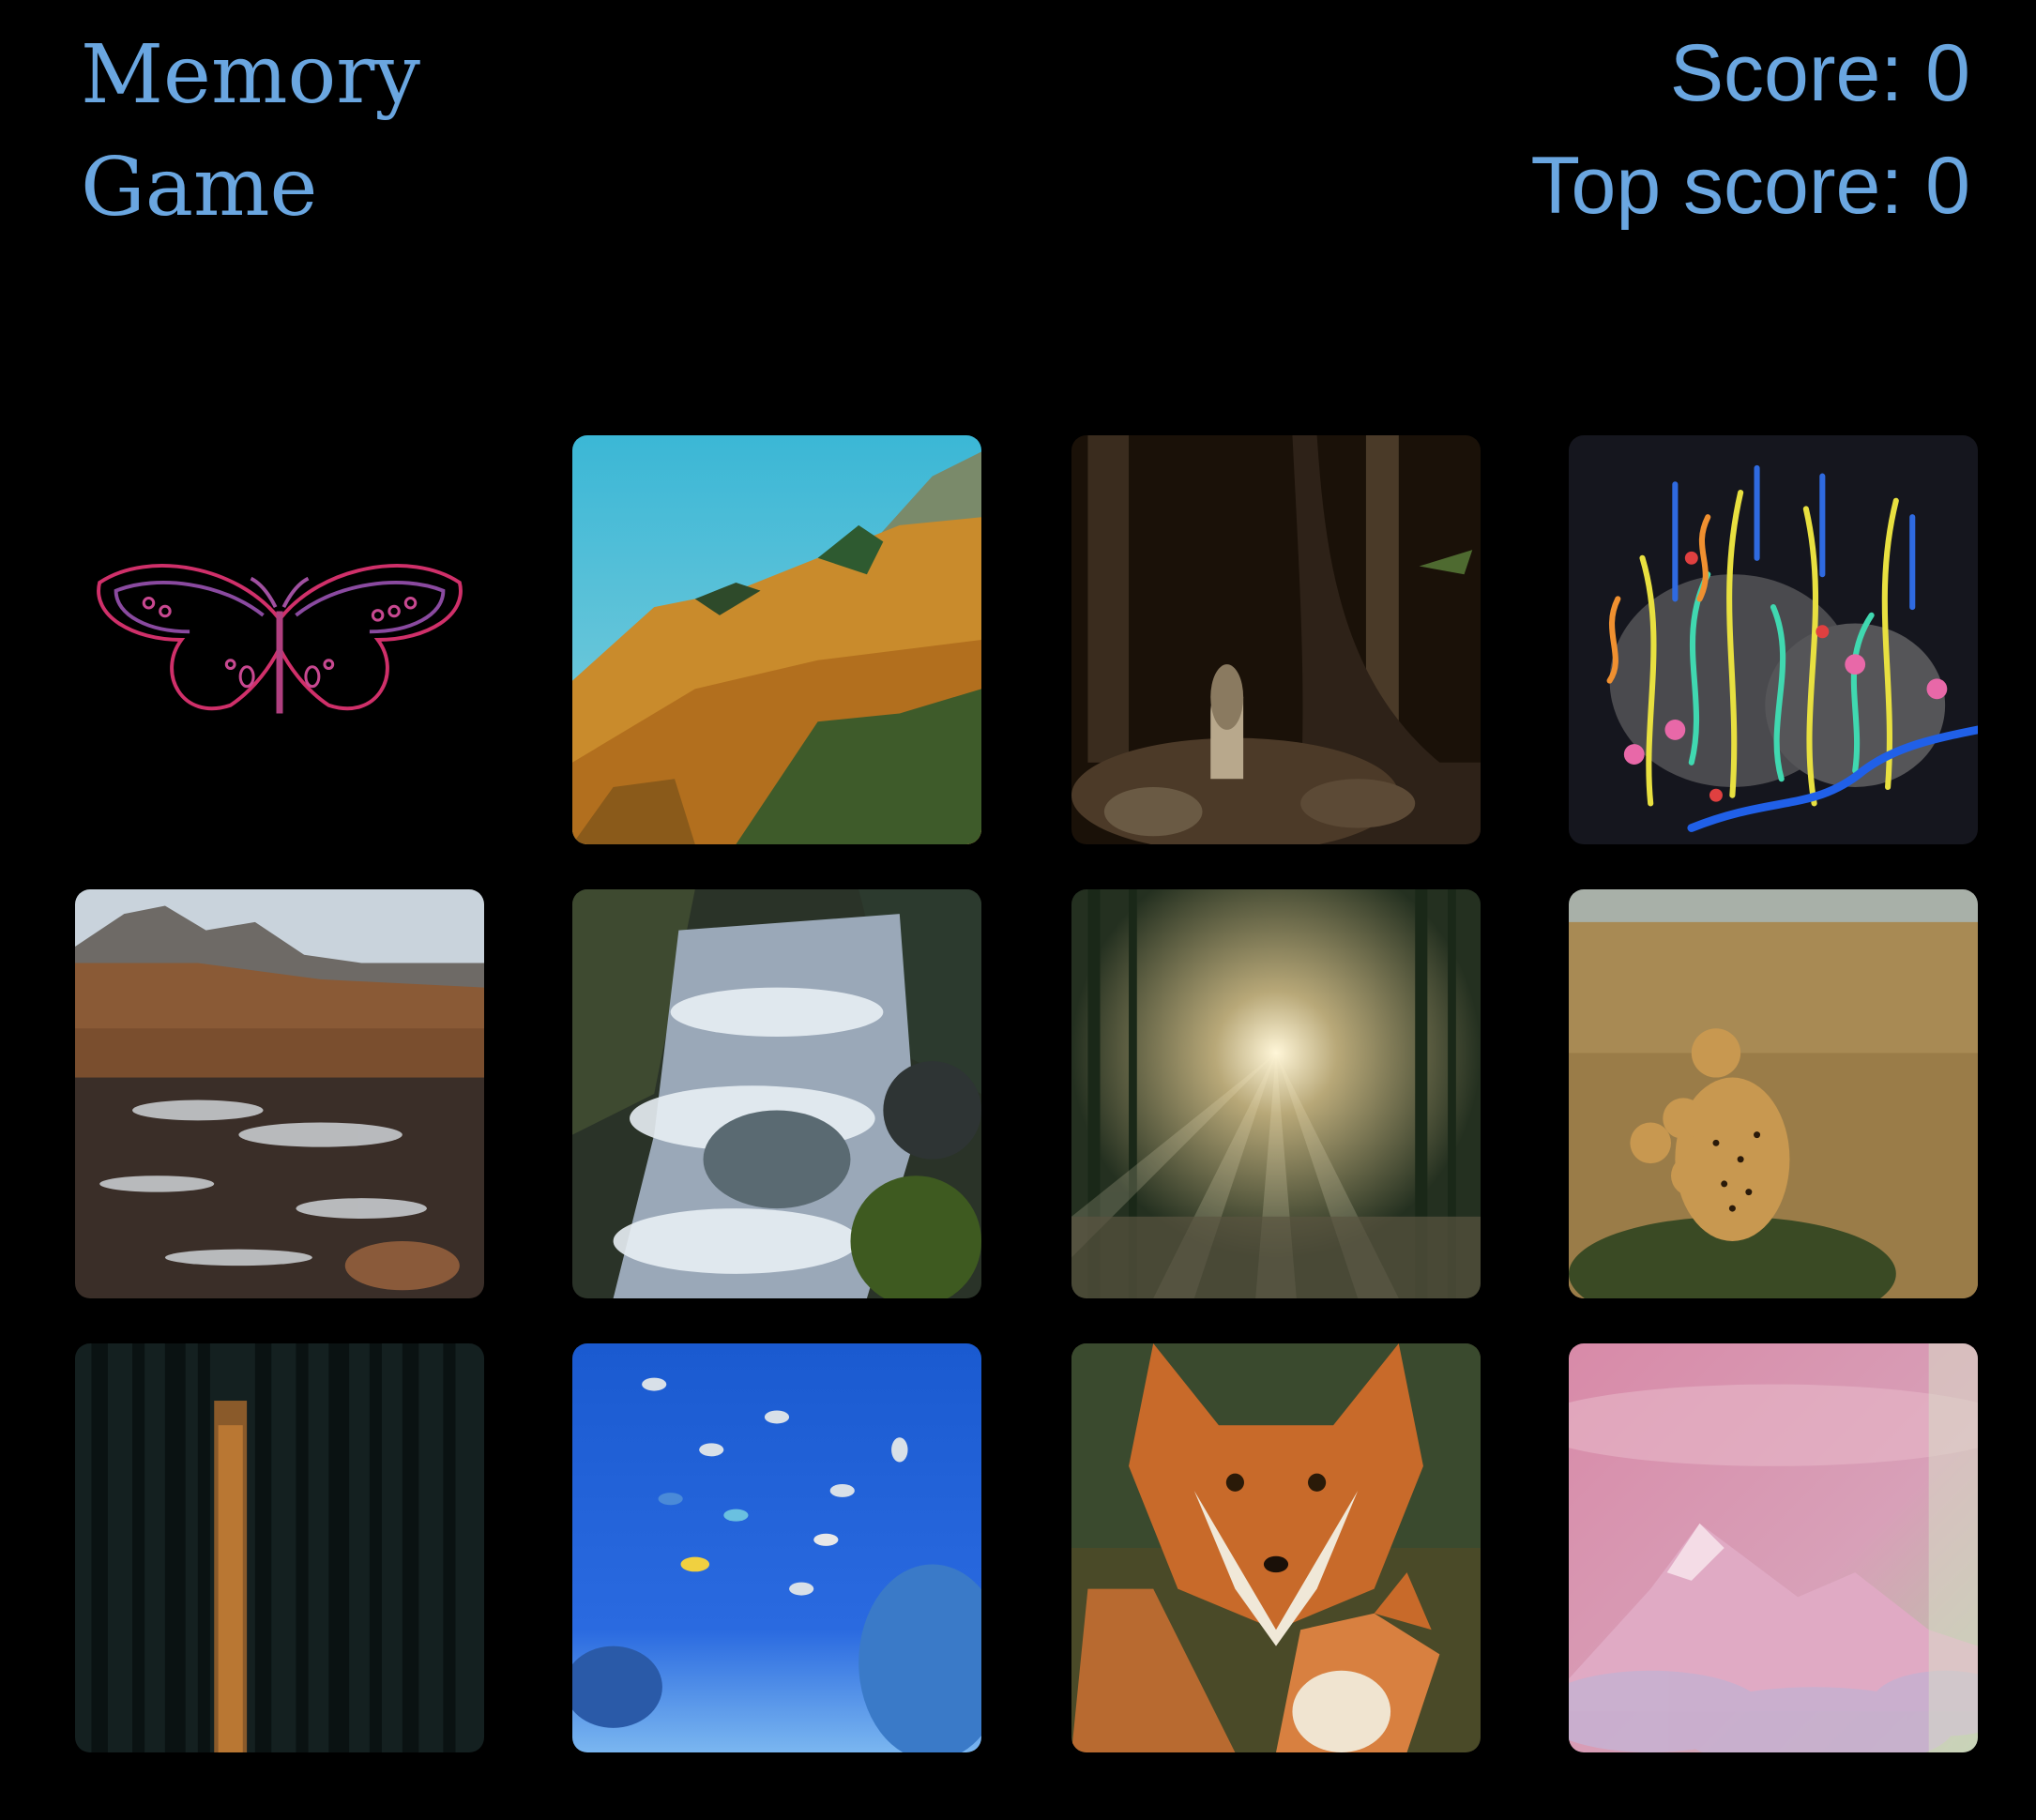 This screenshot has width=2036, height=1820. What do you see at coordinates (1947, 186) in the screenshot?
I see `top-score-value: 0` at bounding box center [1947, 186].